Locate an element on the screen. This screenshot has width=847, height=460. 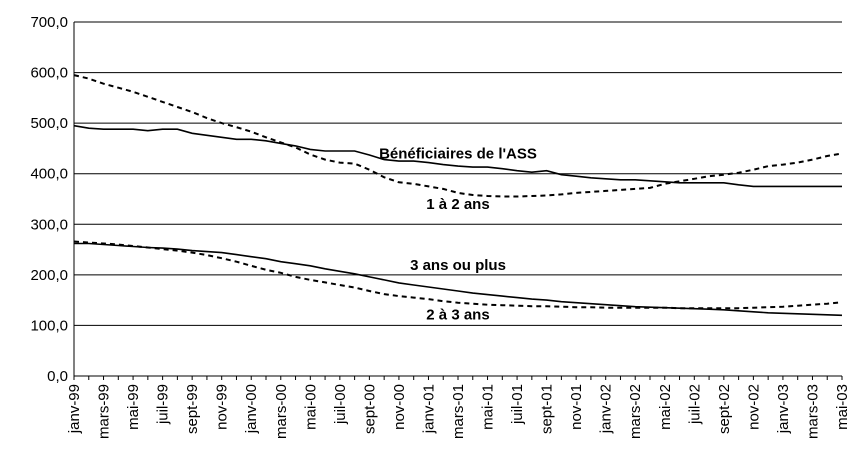
x-tick-label: mars-02 is located at coordinates (635, 411).